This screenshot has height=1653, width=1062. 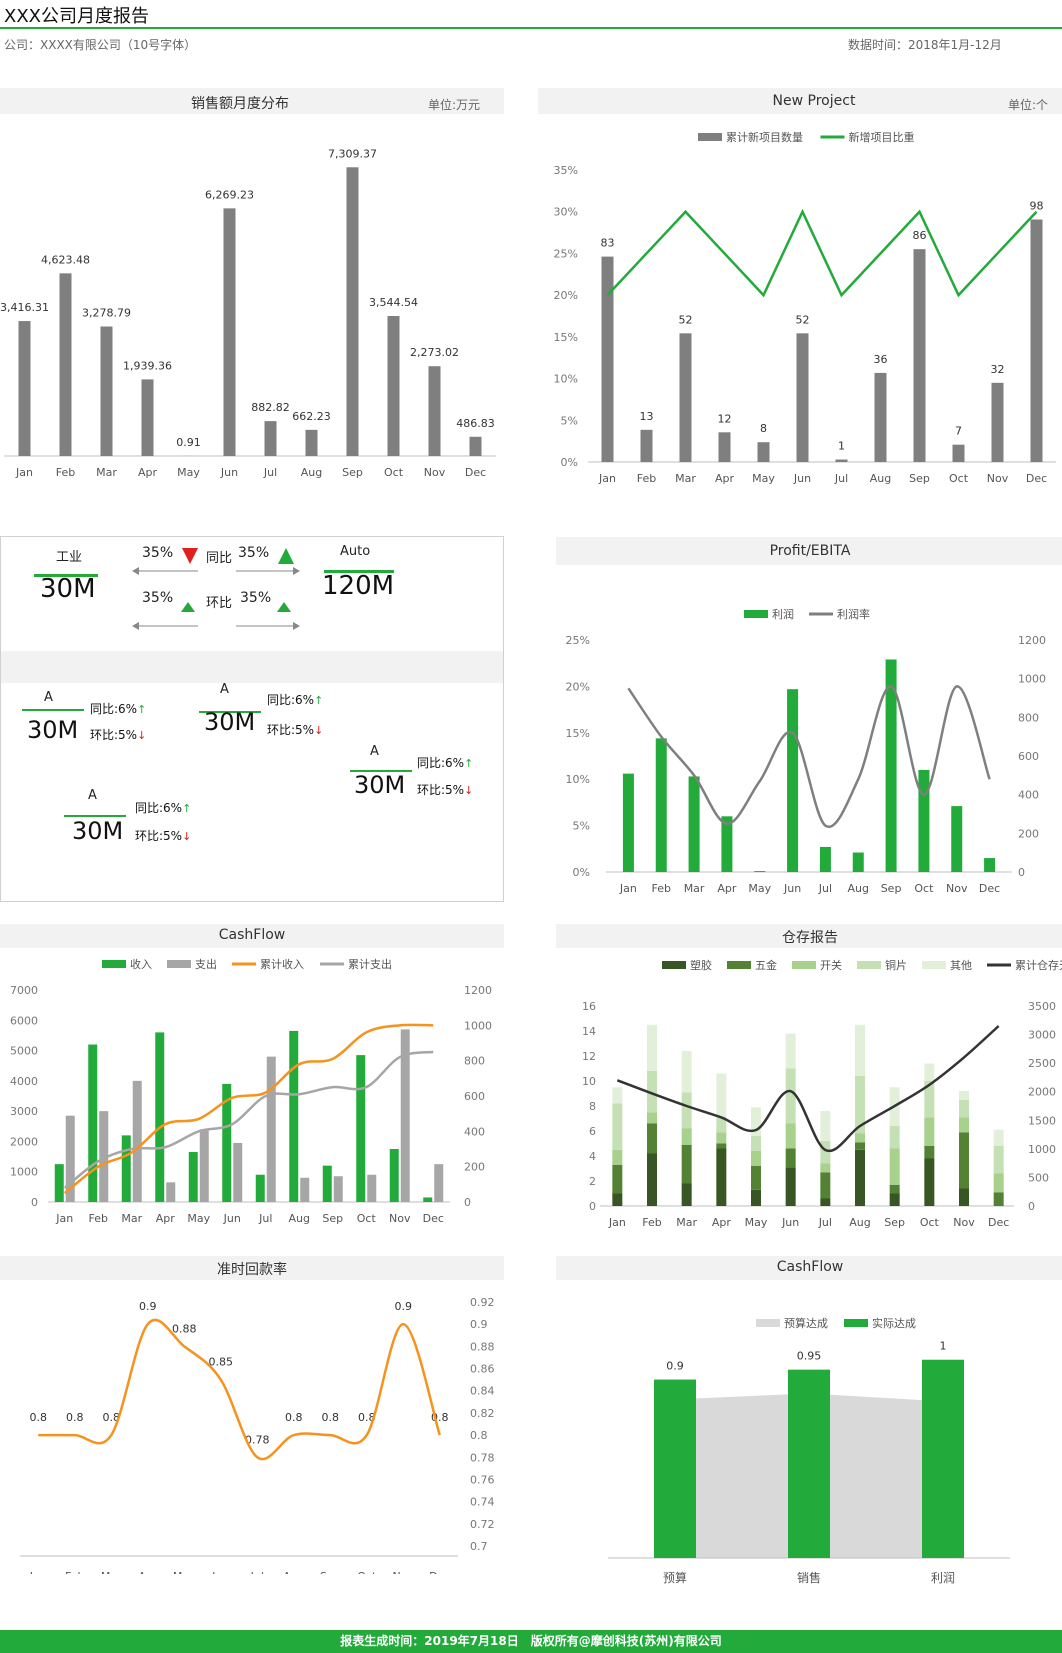 I want to click on data-label: 1, so click(x=841, y=446).